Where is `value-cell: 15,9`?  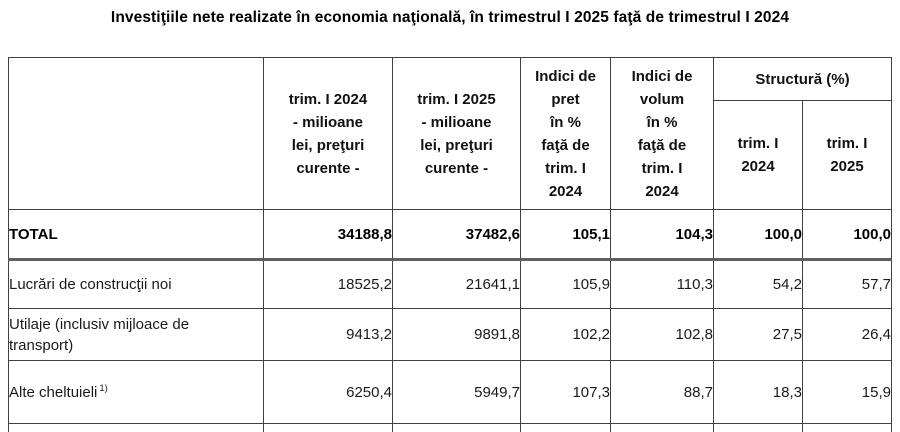 value-cell: 15,9 is located at coordinates (847, 392).